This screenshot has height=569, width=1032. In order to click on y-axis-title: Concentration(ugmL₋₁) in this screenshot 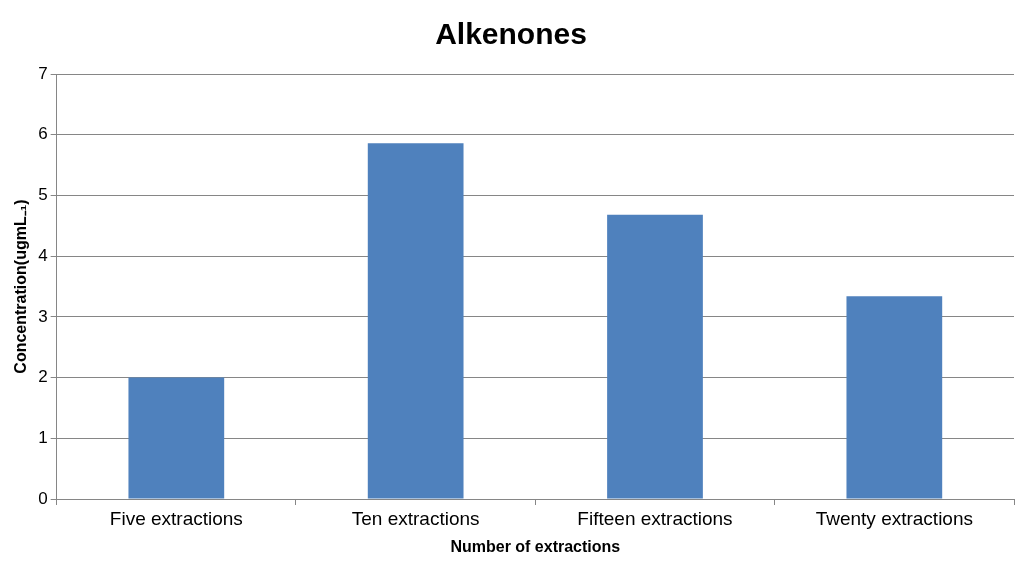, I will do `click(21, 286)`.